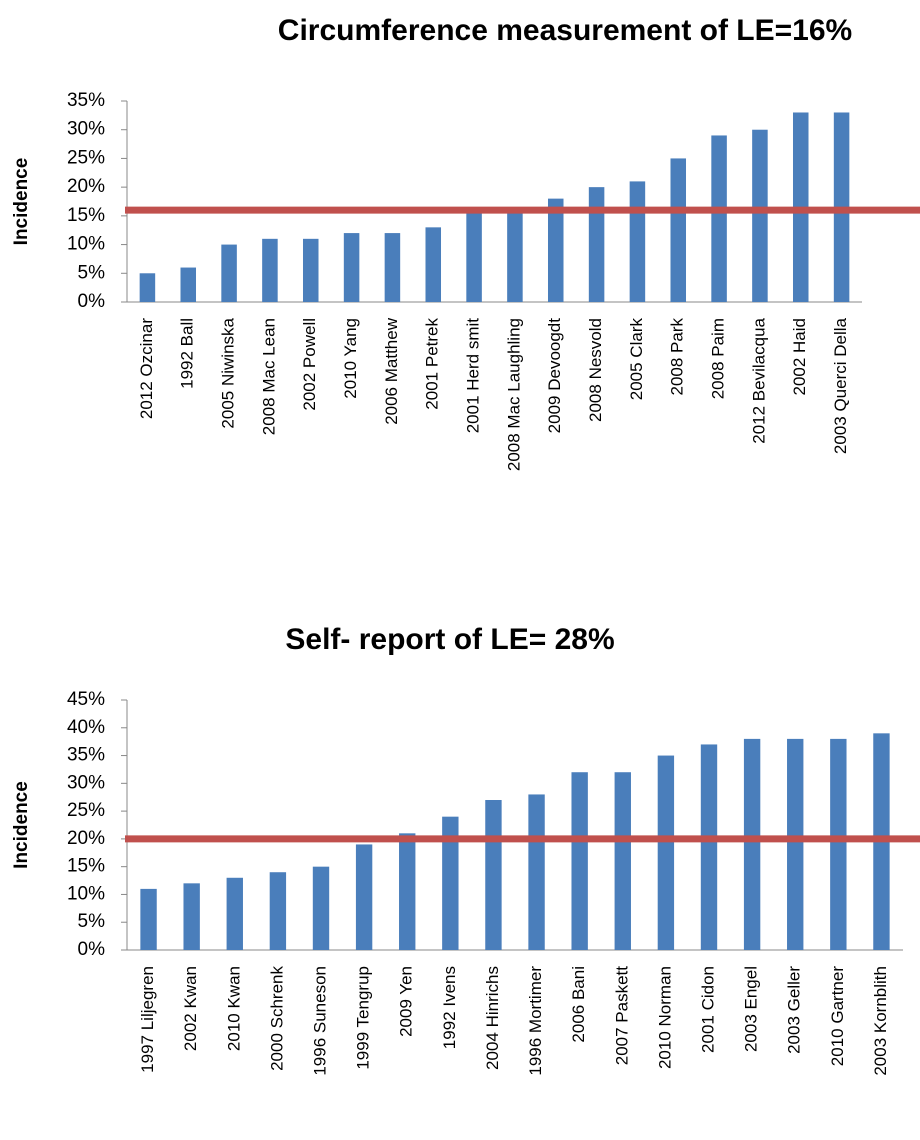  Describe the element at coordinates (554, 376) in the screenshot. I see `x-tick-label: 2009 Devoogdt` at that location.